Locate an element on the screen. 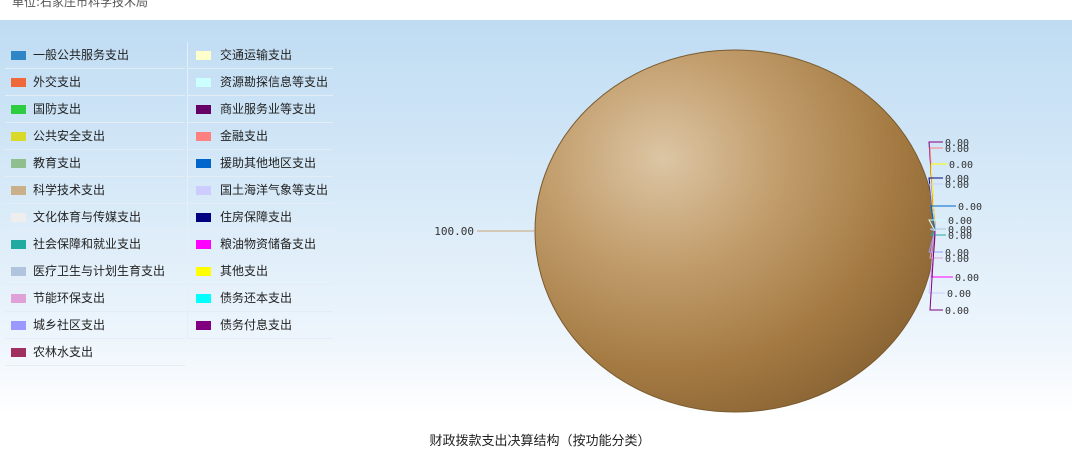  legend-label: 教育支出 is located at coordinates (57, 163).